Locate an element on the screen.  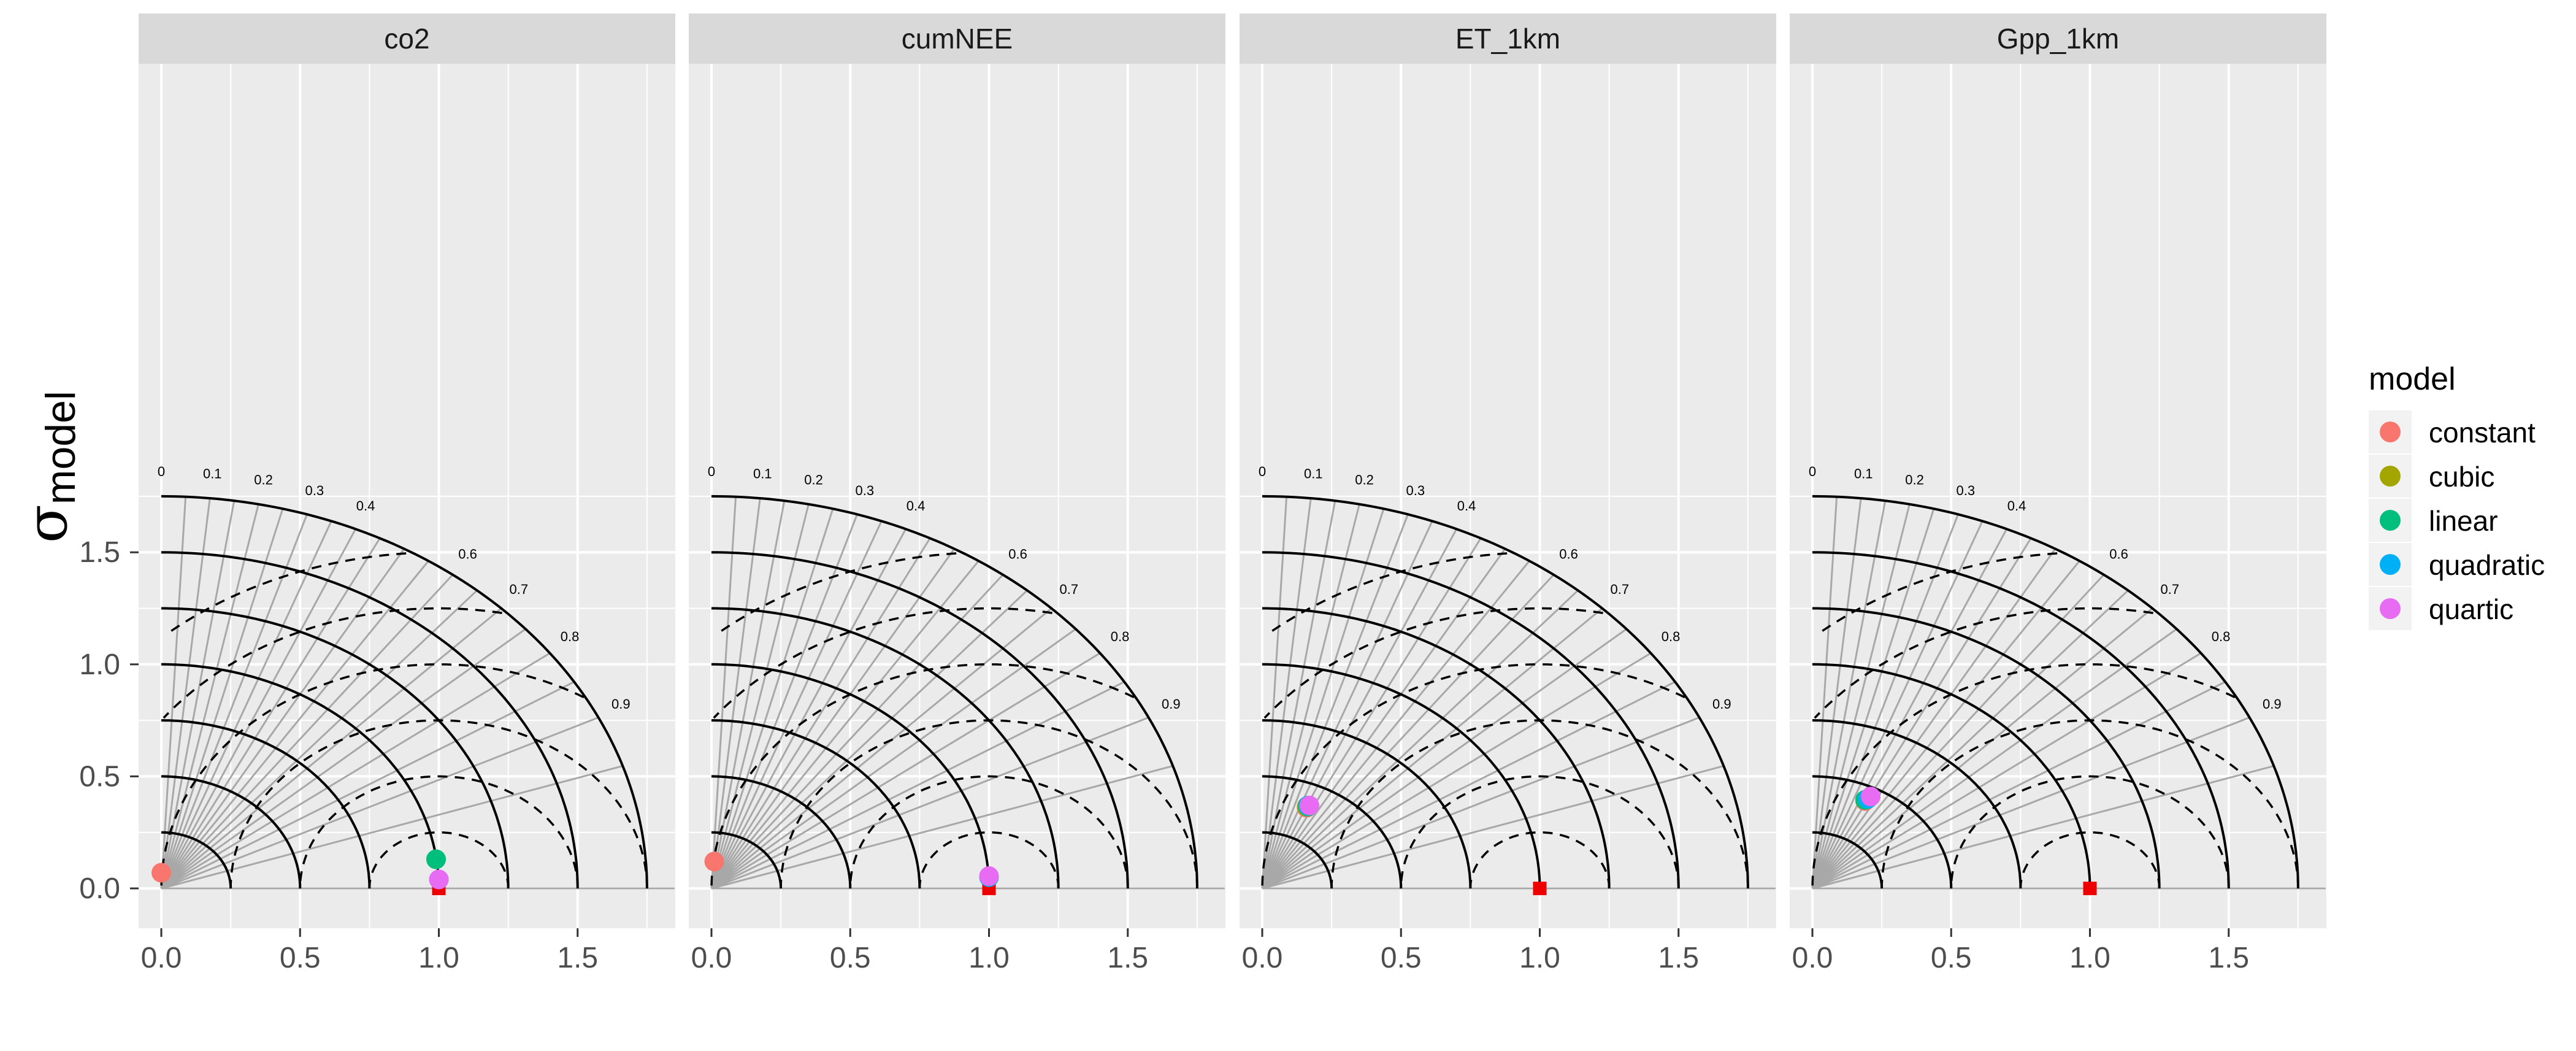
y-axis-title: σmodel is located at coordinates (49, 467).